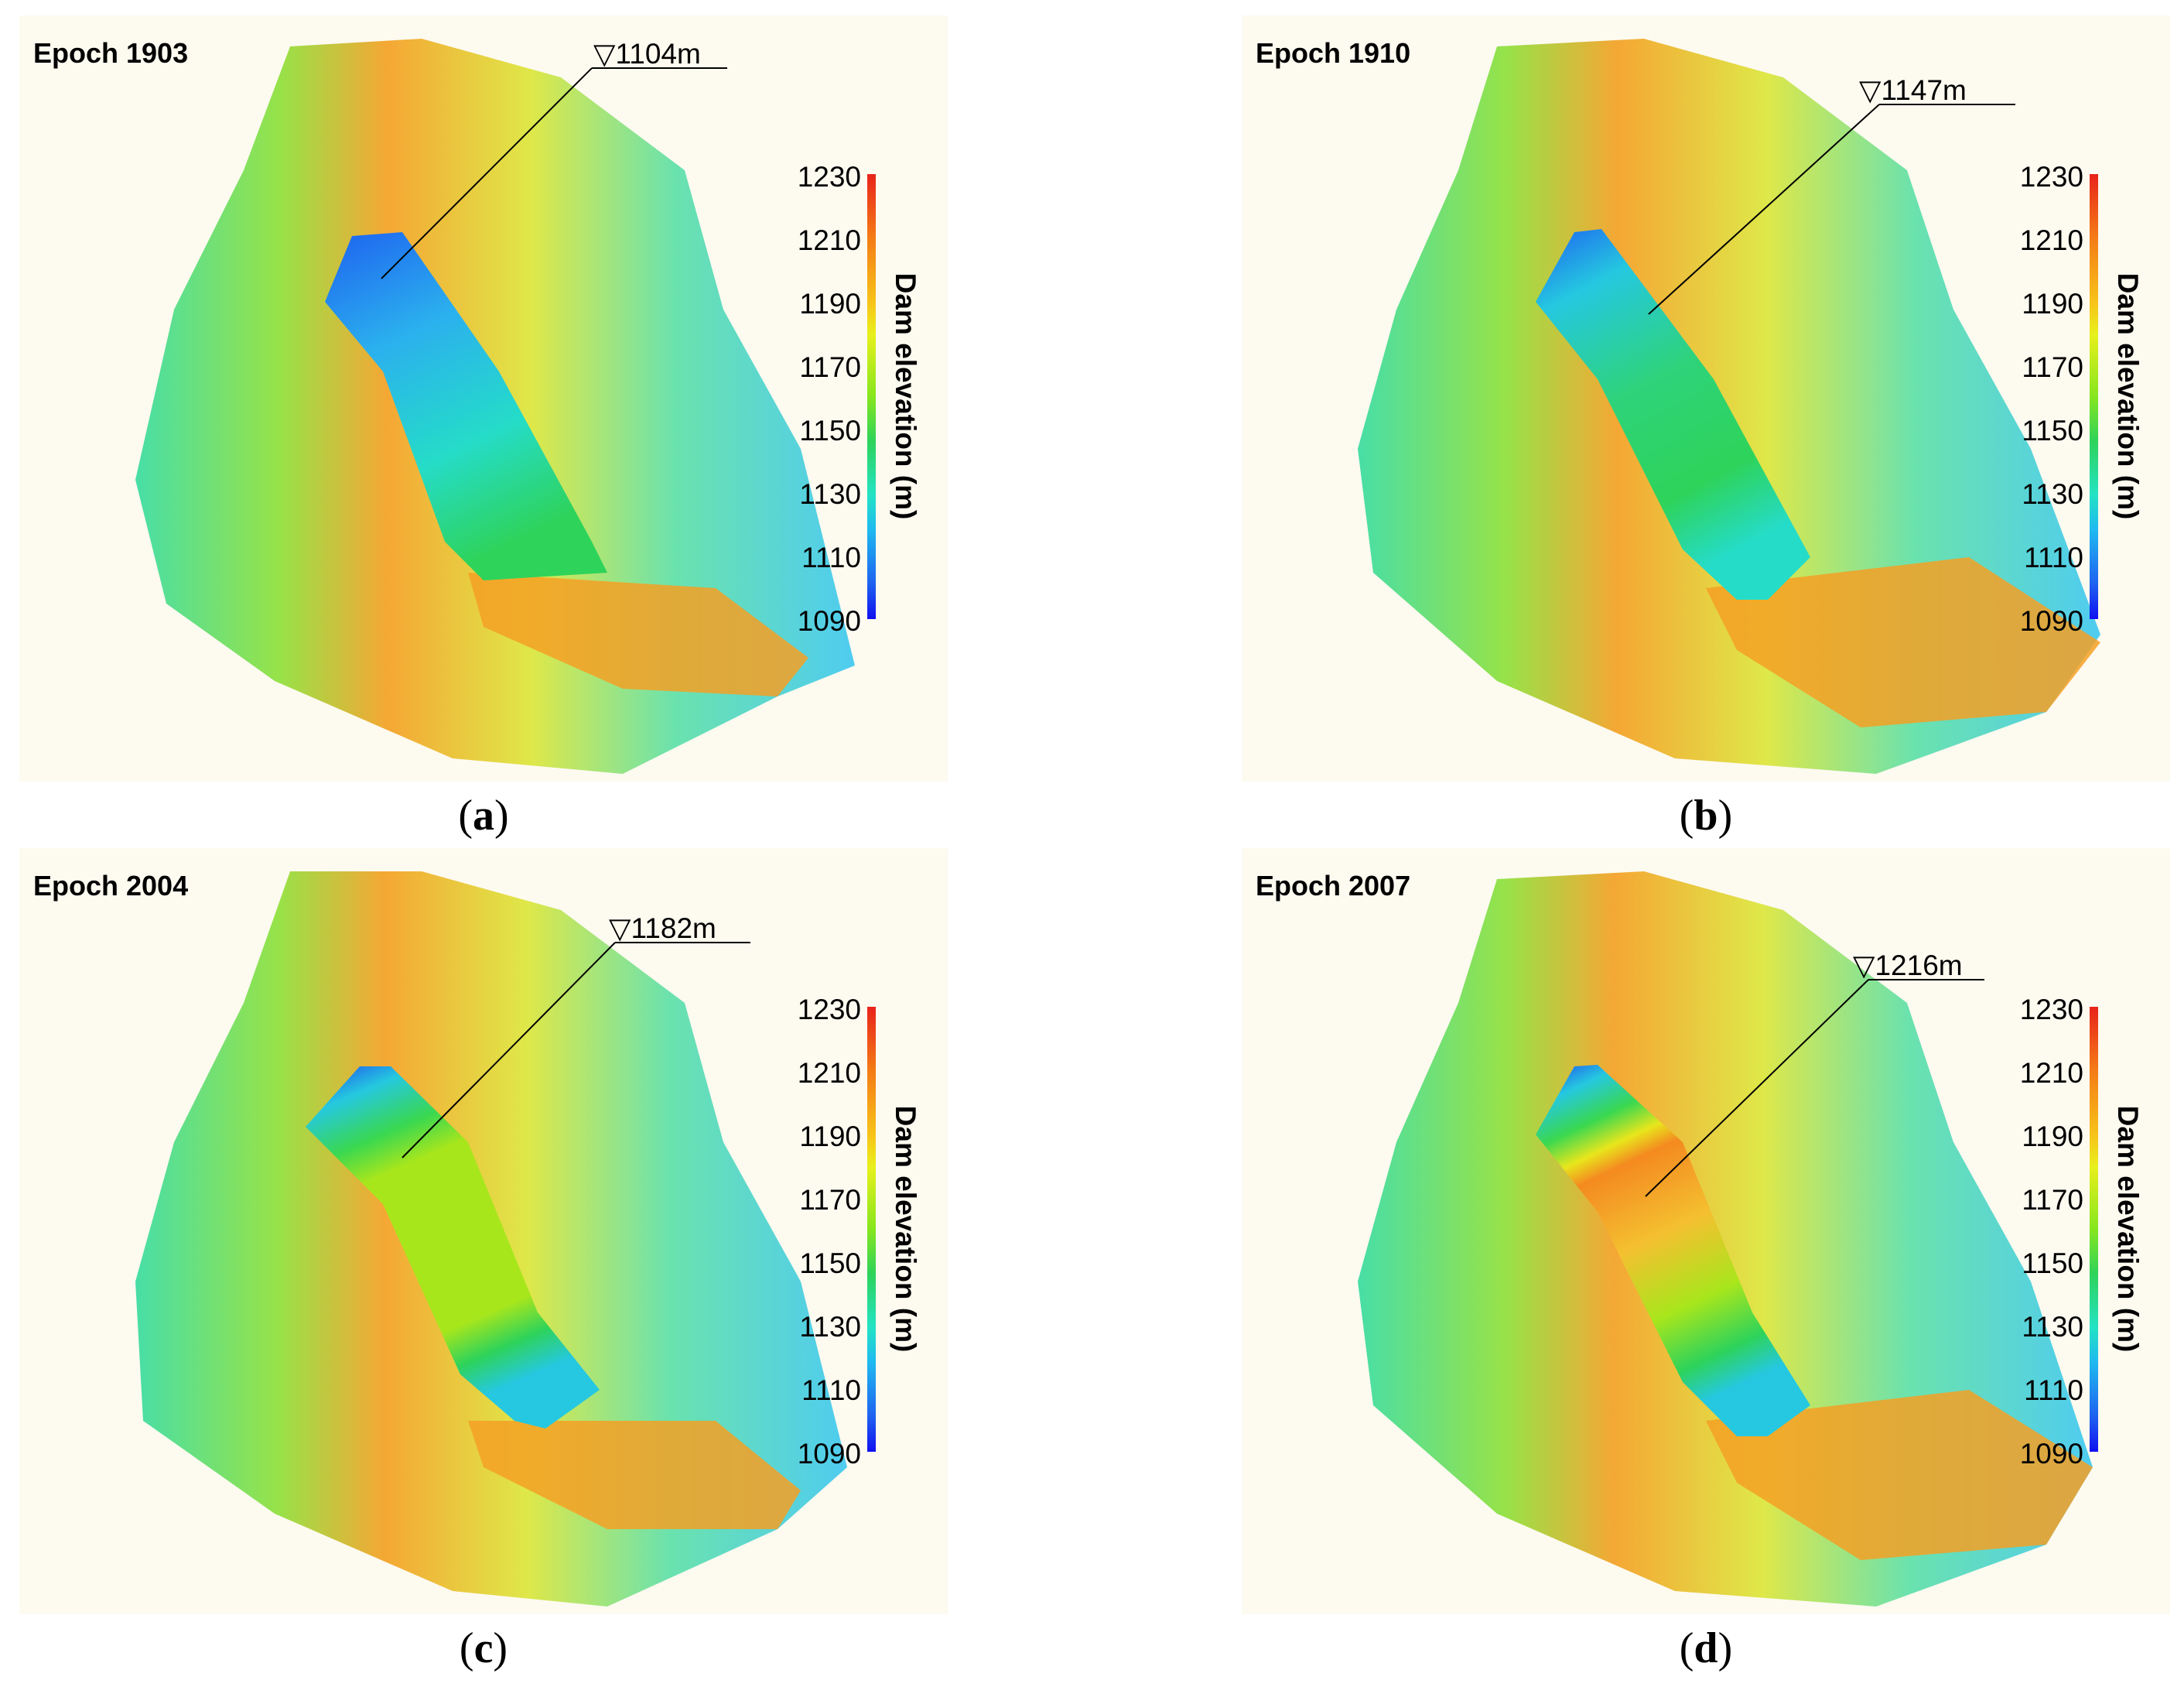 The image size is (2184, 1687). Describe the element at coordinates (554, 173) in the screenshot. I see `leader-line-a` at that location.